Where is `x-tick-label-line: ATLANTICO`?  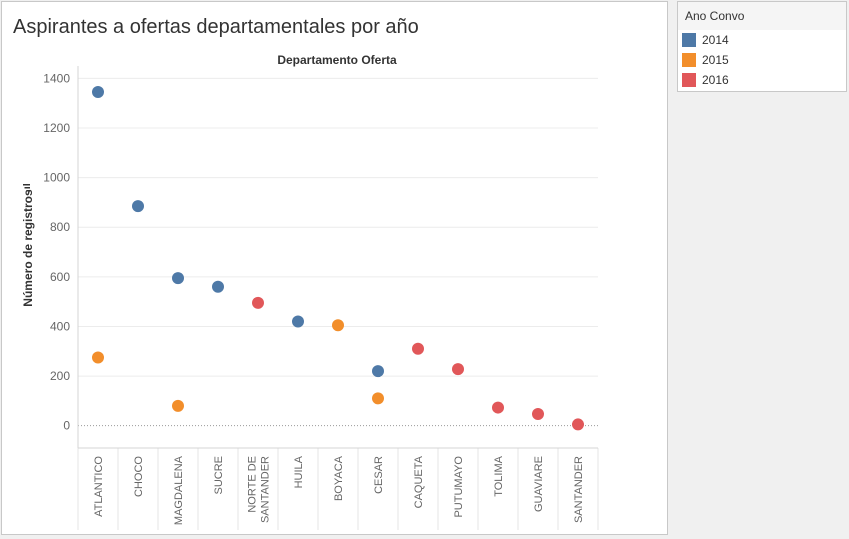 x-tick-label-line: ATLANTICO is located at coordinates (99, 486).